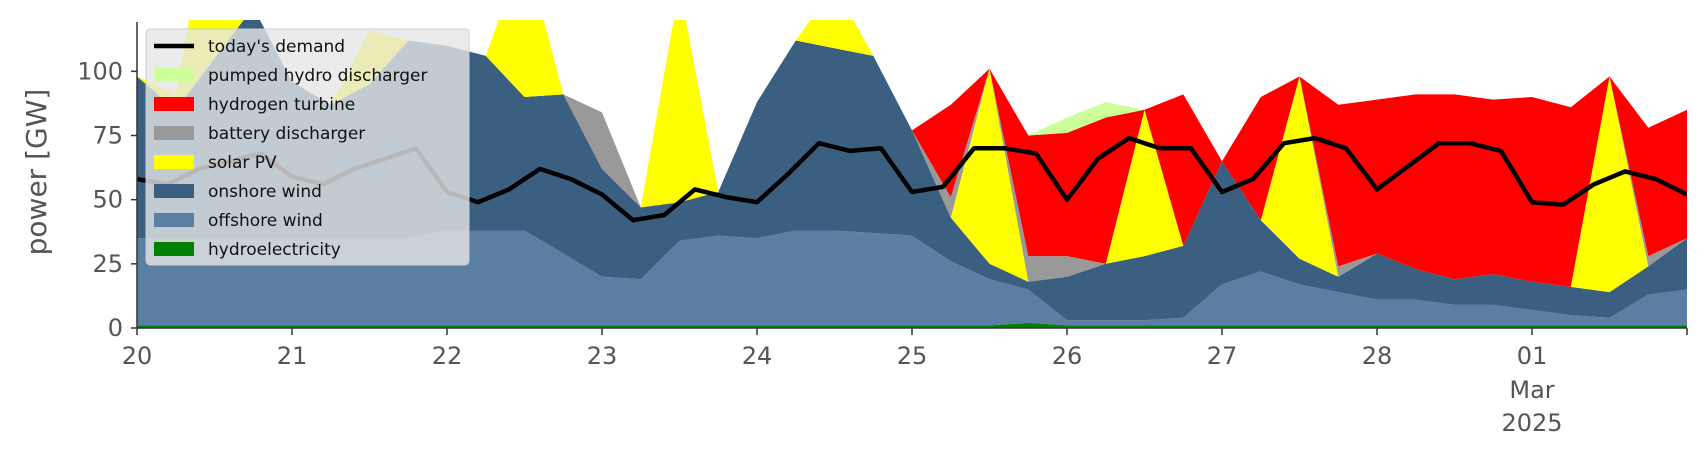 The height and width of the screenshot is (460, 1706). I want to click on y-tick-label: 50, so click(107, 200).